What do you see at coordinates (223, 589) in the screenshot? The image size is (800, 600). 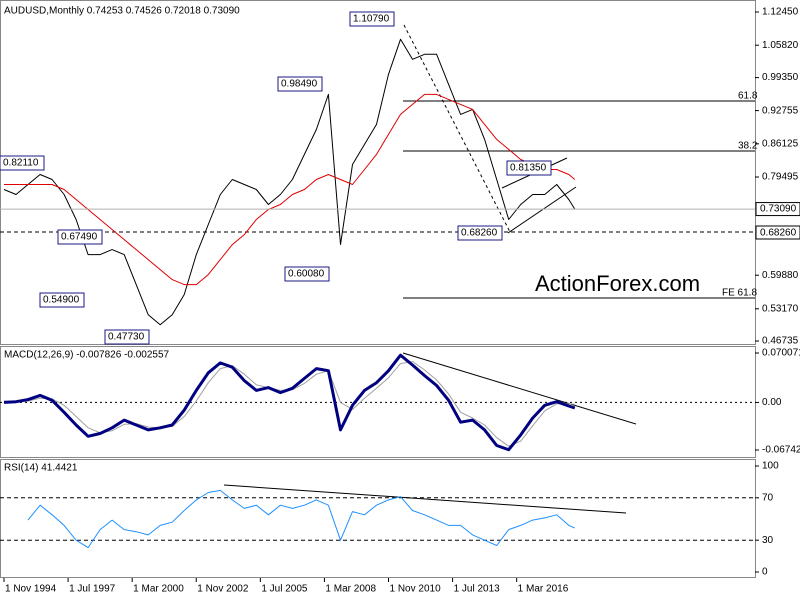 I see `x-tick-label: 1 Nov 2002` at bounding box center [223, 589].